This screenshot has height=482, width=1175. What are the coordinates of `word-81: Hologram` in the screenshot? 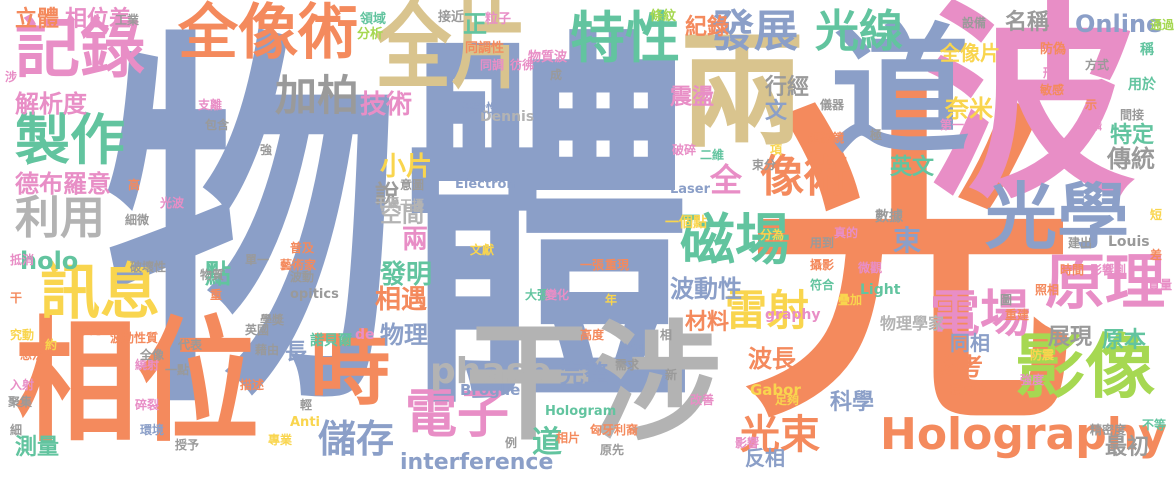 It's located at (581, 412).